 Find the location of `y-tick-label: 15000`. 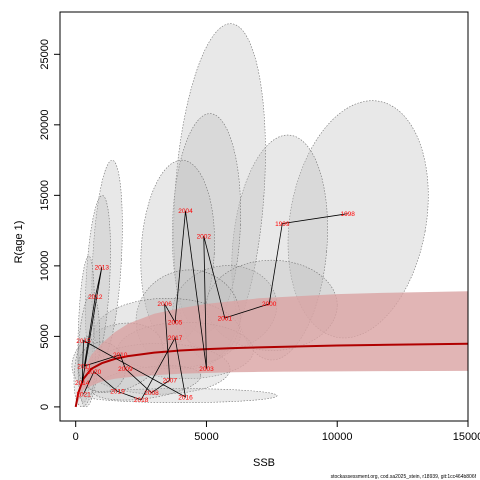

y-tick-label: 15000 is located at coordinates (45, 195).